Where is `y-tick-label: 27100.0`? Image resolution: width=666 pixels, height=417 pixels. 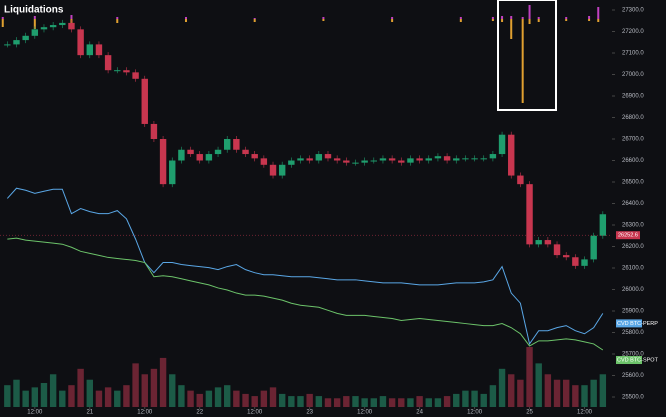 y-tick-label: 27100.0 is located at coordinates (633, 54).